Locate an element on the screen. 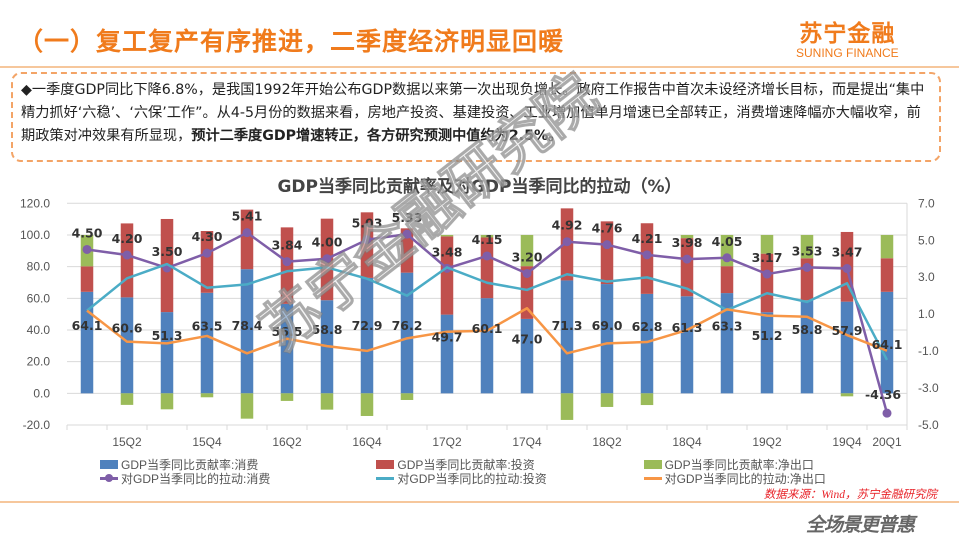 This screenshot has width=959, height=539. line-data-label: 4.30 is located at coordinates (207, 236).